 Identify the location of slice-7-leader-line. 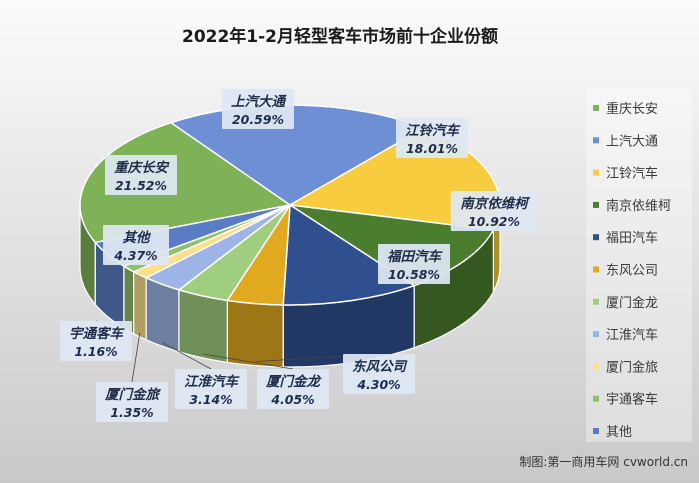
(186, 355).